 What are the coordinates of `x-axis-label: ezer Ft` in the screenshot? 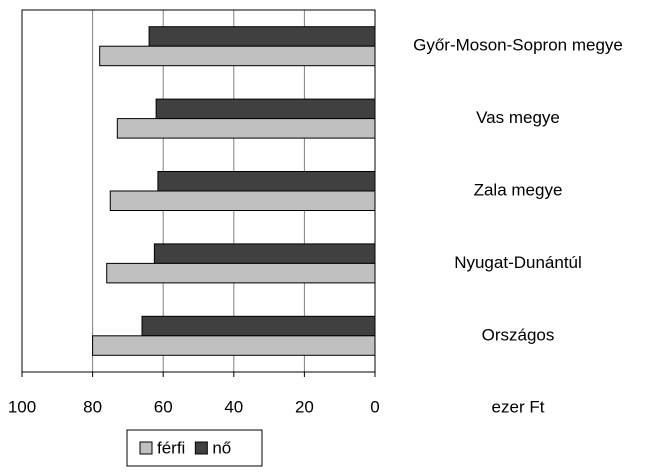 It's located at (518, 406).